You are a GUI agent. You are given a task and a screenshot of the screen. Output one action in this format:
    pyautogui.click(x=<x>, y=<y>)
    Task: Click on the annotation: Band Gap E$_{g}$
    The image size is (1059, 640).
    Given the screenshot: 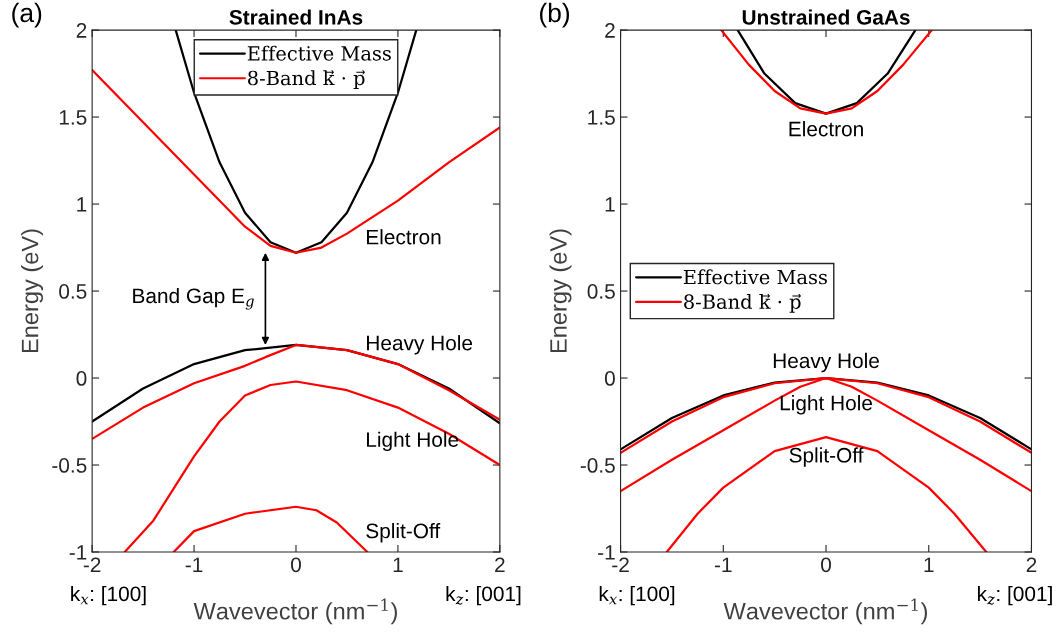 What is the action you would take?
    pyautogui.click(x=193, y=298)
    